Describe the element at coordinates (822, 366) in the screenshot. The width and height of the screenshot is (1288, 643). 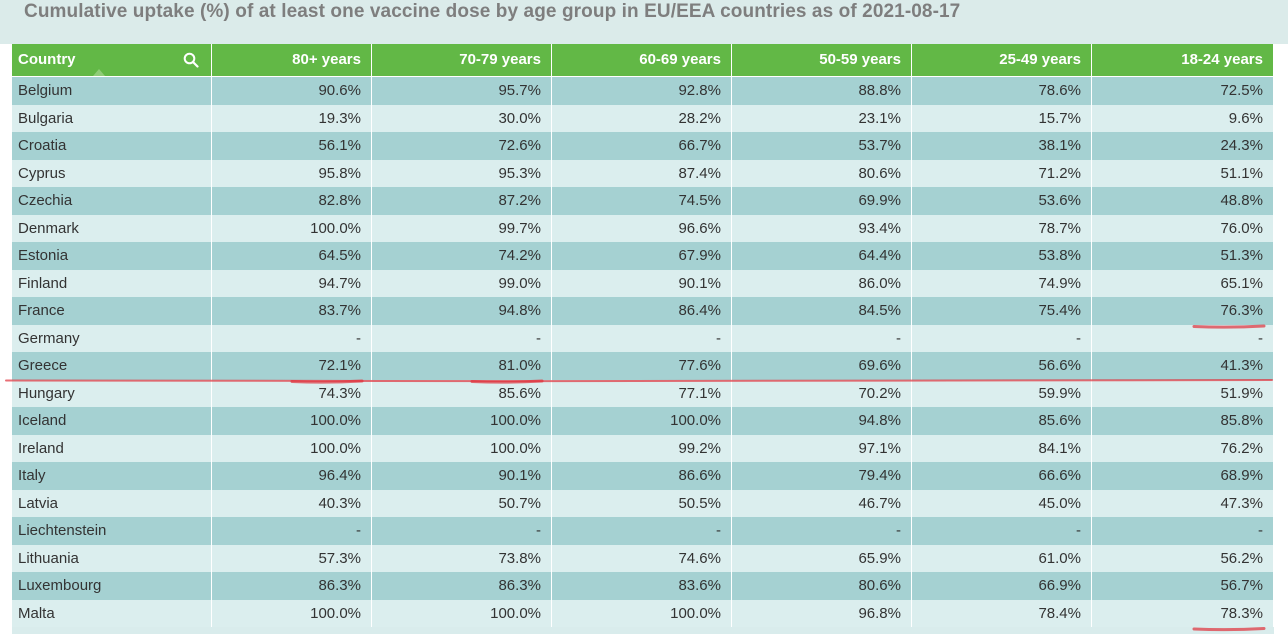
I see `value-cell-50-59-years: 69.6%` at that location.